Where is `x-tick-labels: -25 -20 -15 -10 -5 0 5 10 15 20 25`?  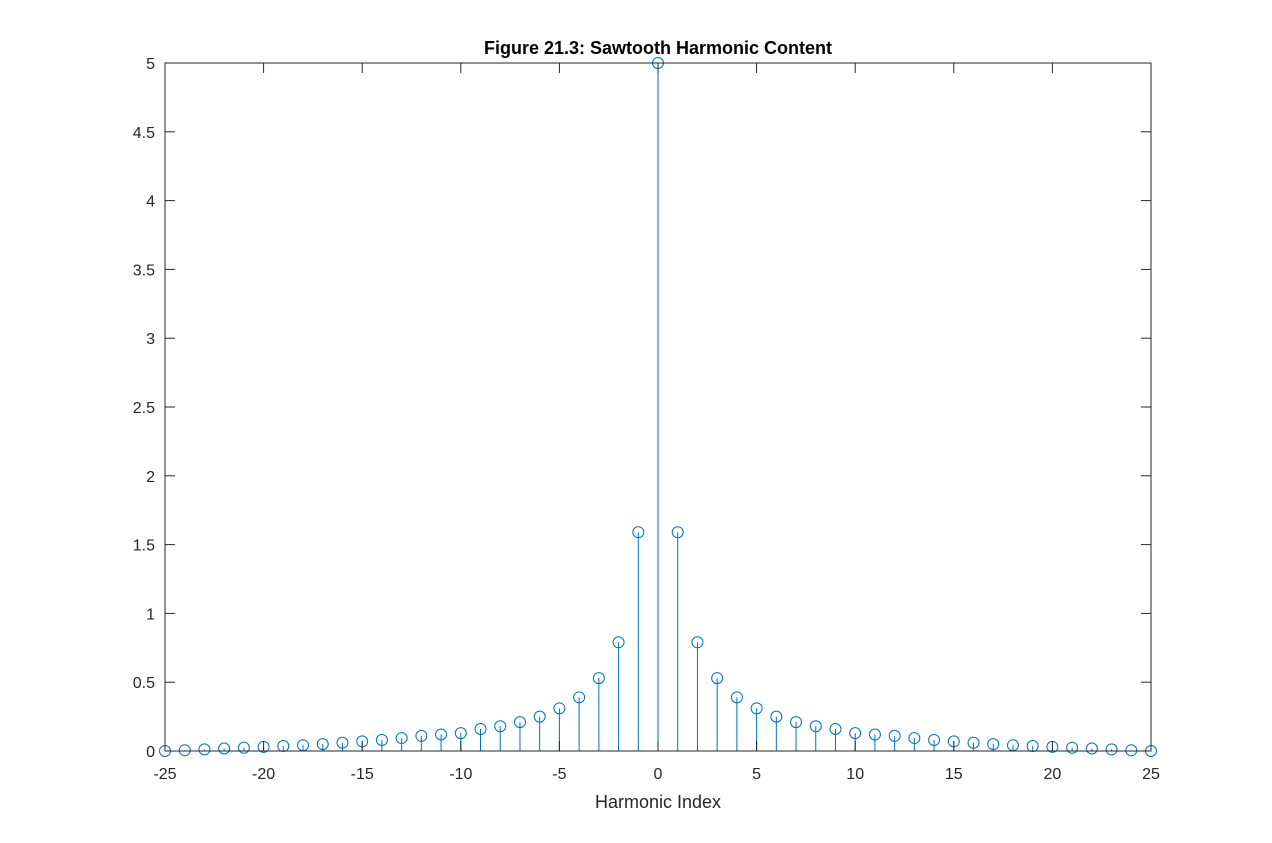 x-tick-labels: -25 -20 -15 -10 -5 0 5 10 15 20 25 is located at coordinates (656, 774).